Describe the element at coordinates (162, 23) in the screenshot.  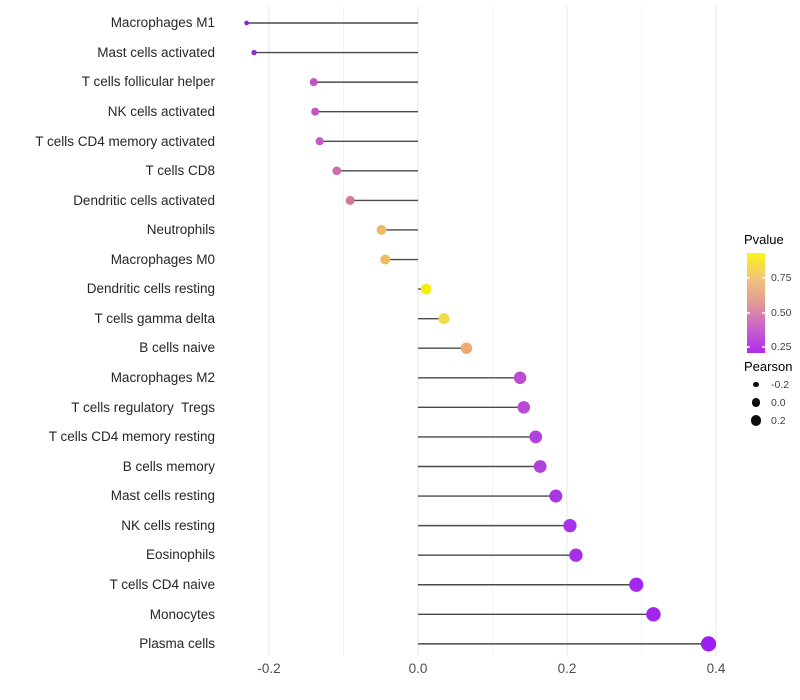
I see `y-axis-label: Macrophages M1` at that location.